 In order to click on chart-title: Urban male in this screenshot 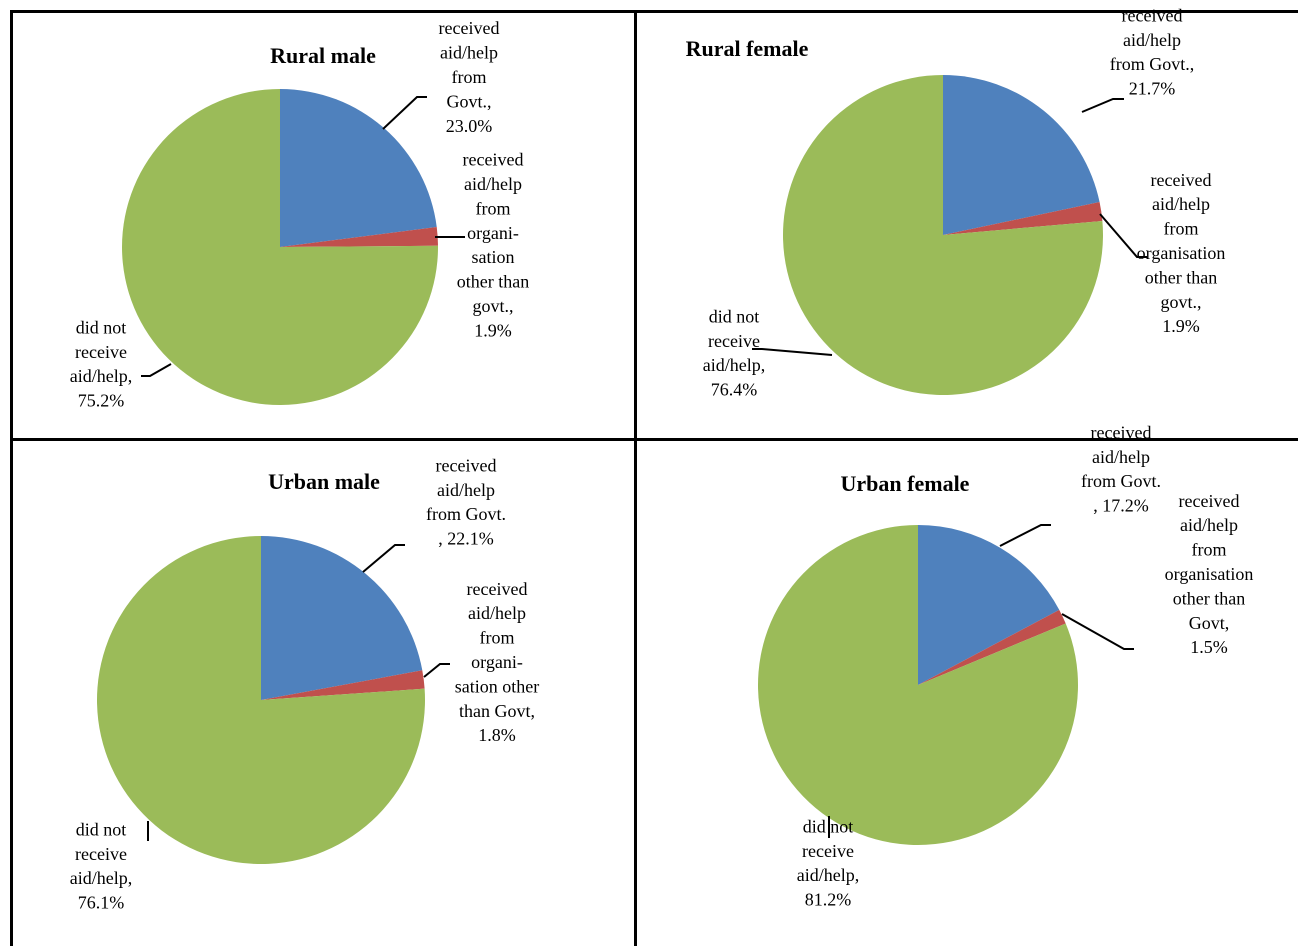, I will do `click(324, 481)`.